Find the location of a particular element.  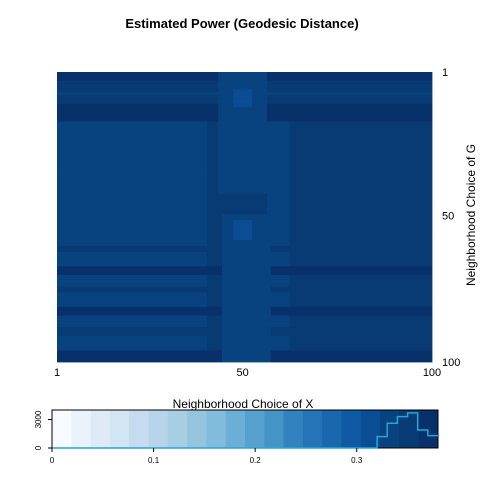

y-tick-label: 50 is located at coordinates (448, 217).